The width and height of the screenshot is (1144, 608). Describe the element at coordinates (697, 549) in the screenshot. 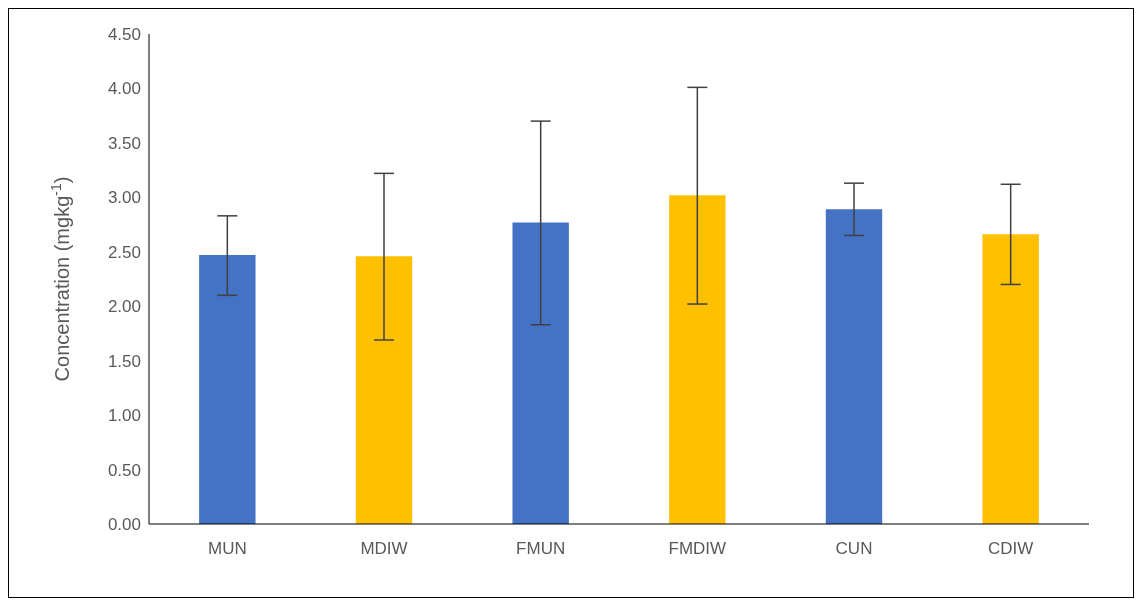

I see `x-tick-label: FMDIW` at that location.